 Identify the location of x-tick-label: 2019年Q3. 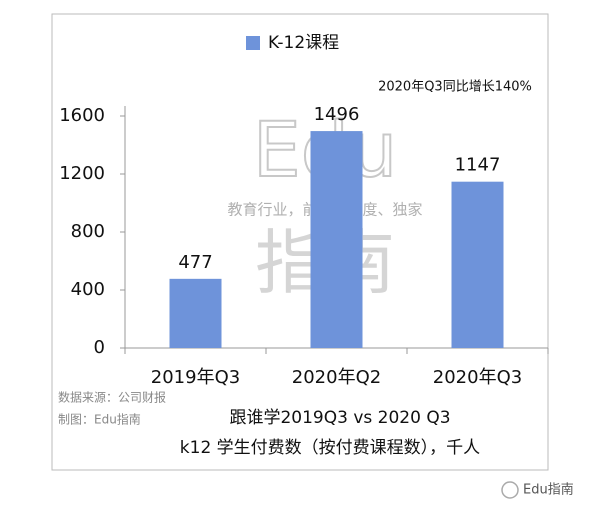
(195, 377).